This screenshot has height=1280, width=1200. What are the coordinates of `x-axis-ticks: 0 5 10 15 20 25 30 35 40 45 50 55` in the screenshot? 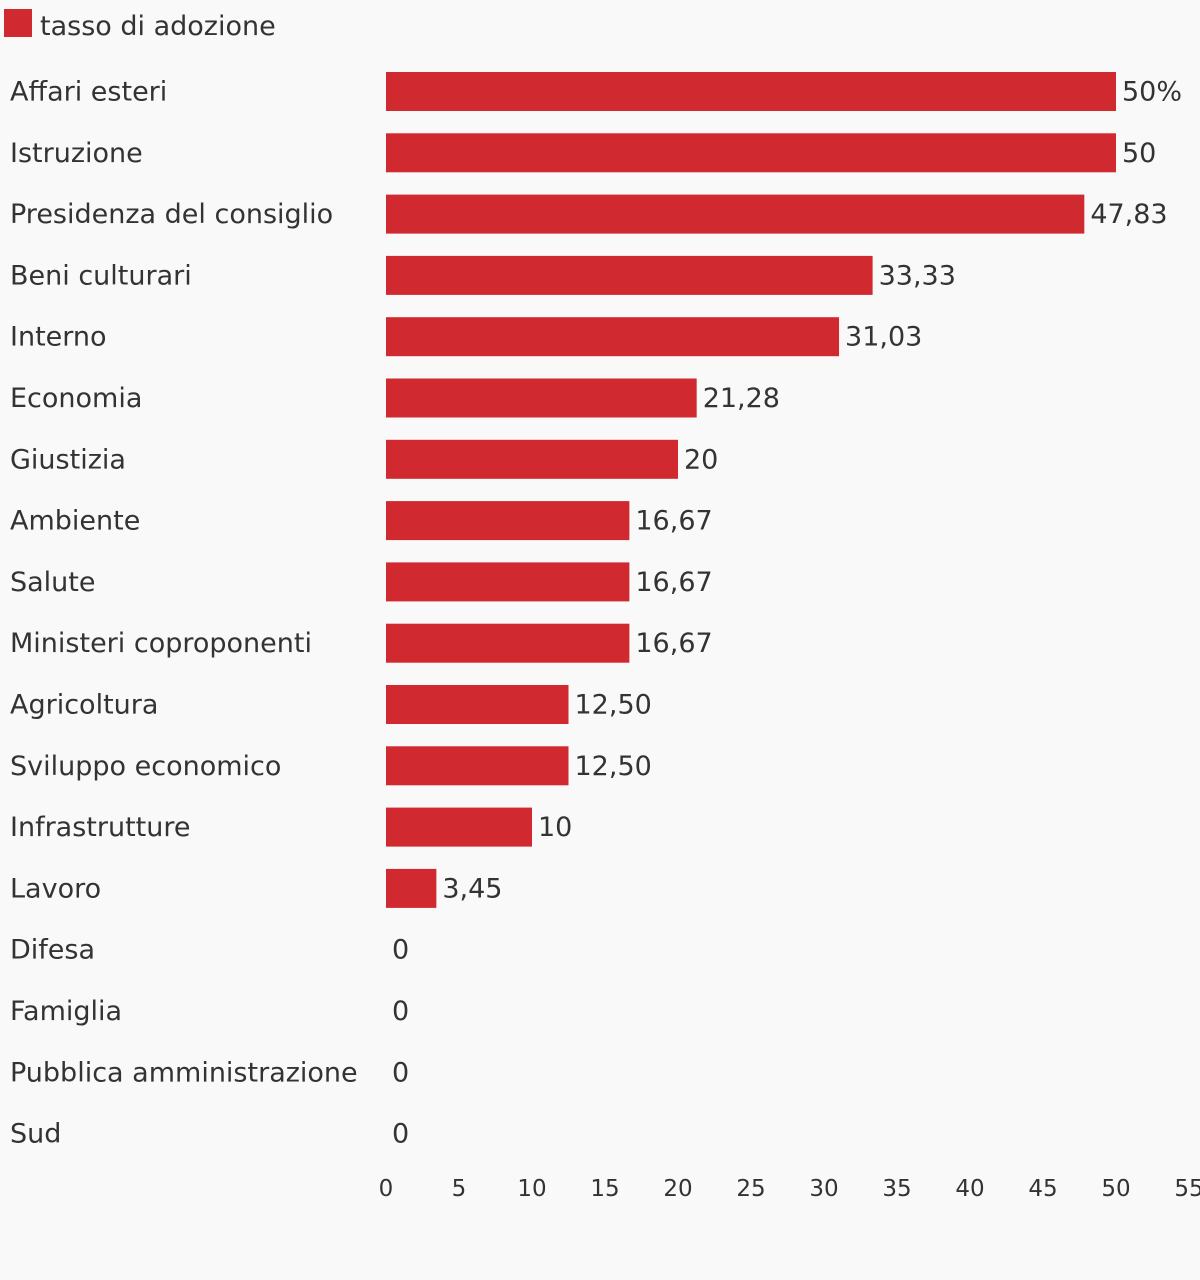 It's located at (789, 1189).